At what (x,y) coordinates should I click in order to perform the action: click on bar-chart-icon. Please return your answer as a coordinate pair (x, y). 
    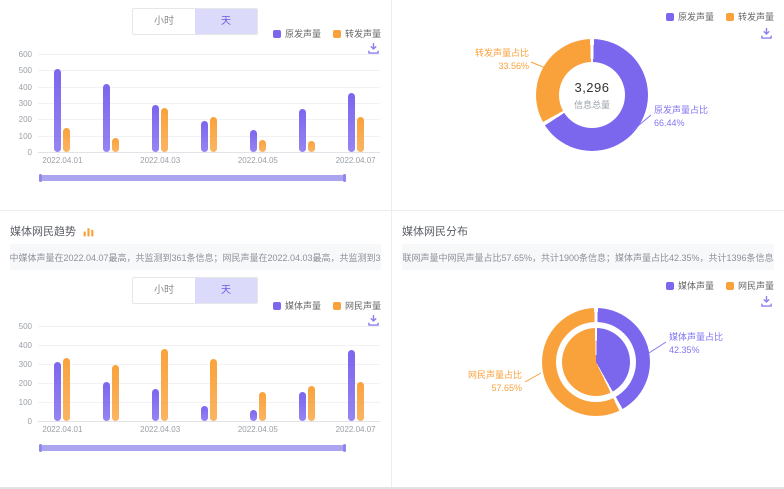
    Looking at the image, I should click on (88, 231).